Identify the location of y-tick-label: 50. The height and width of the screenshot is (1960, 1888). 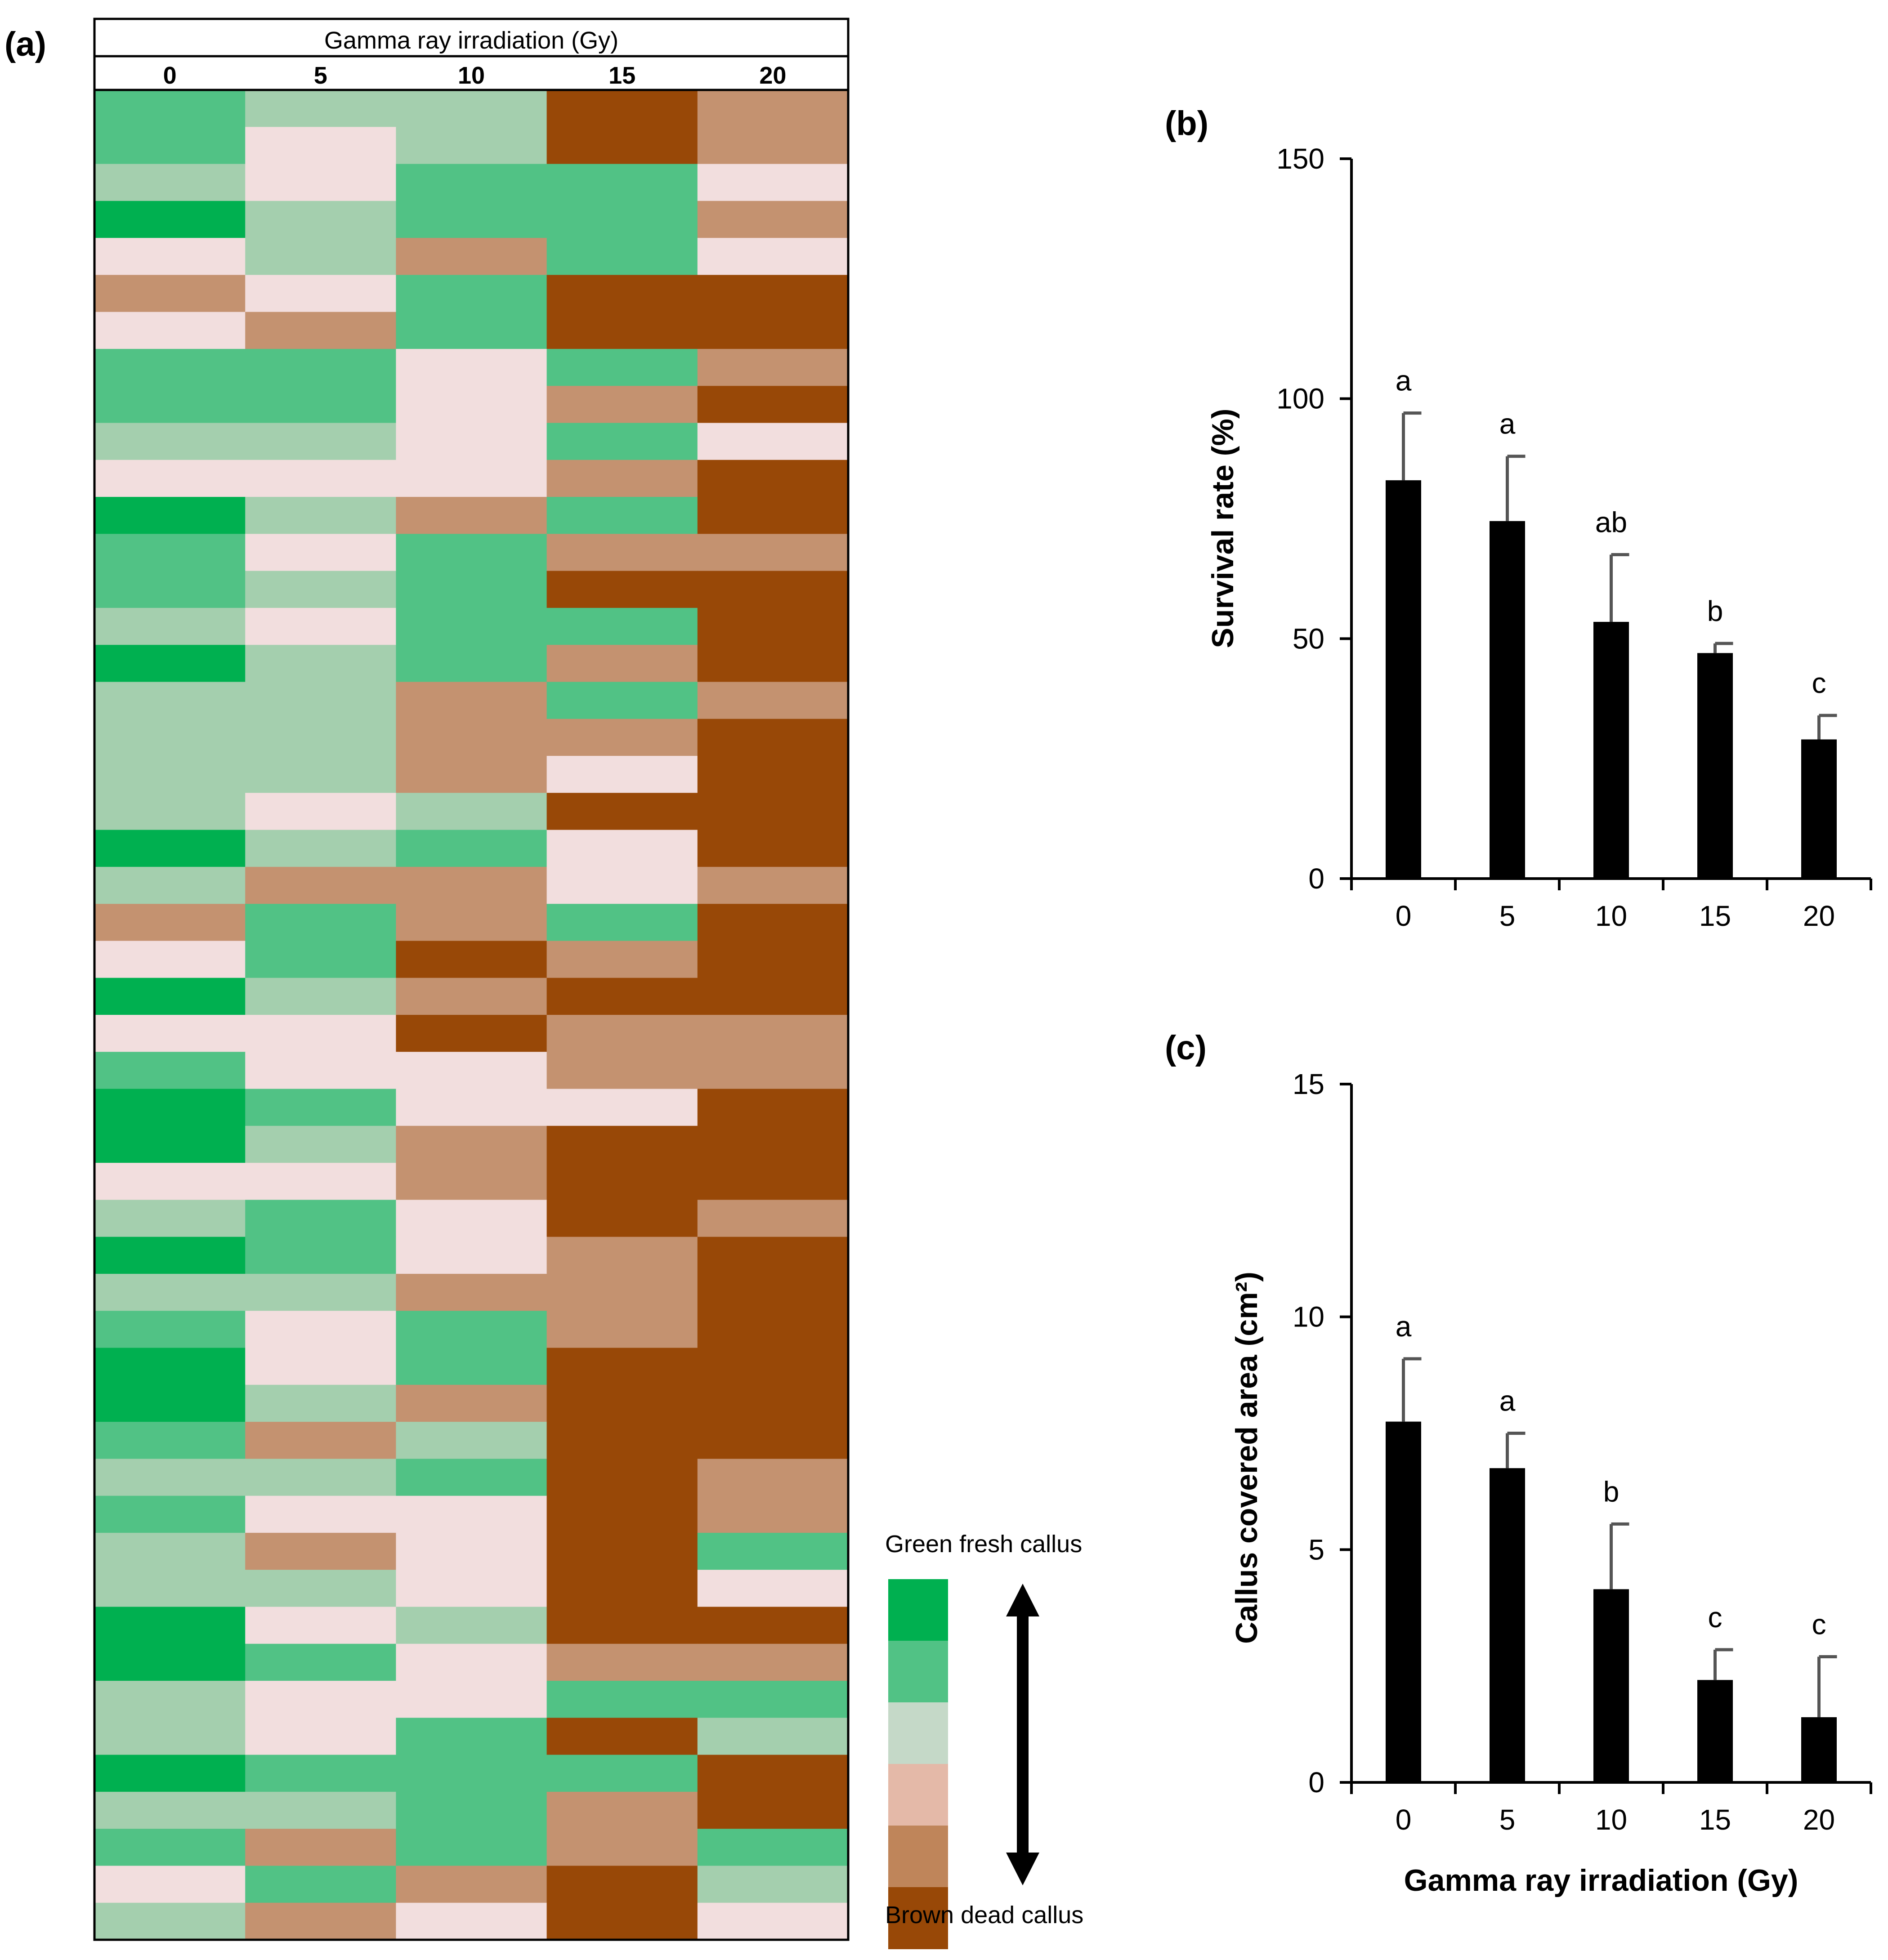
(1308, 638).